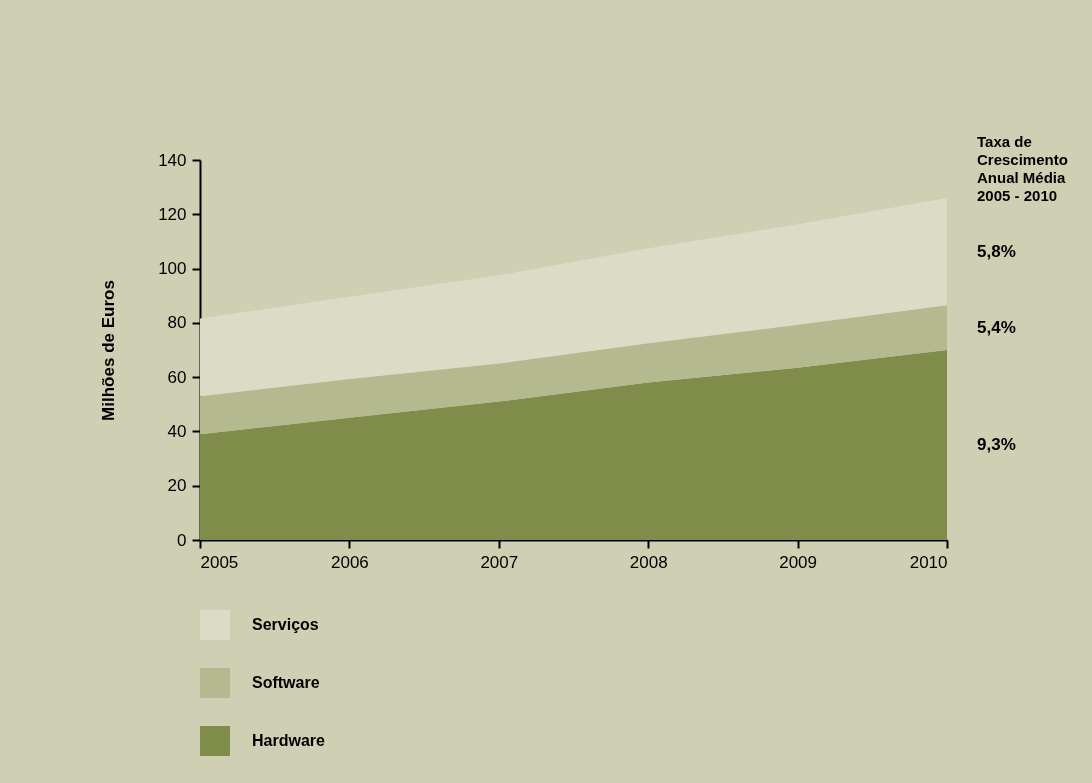 This screenshot has height=783, width=1092. I want to click on text: 5,8%, so click(996, 251).